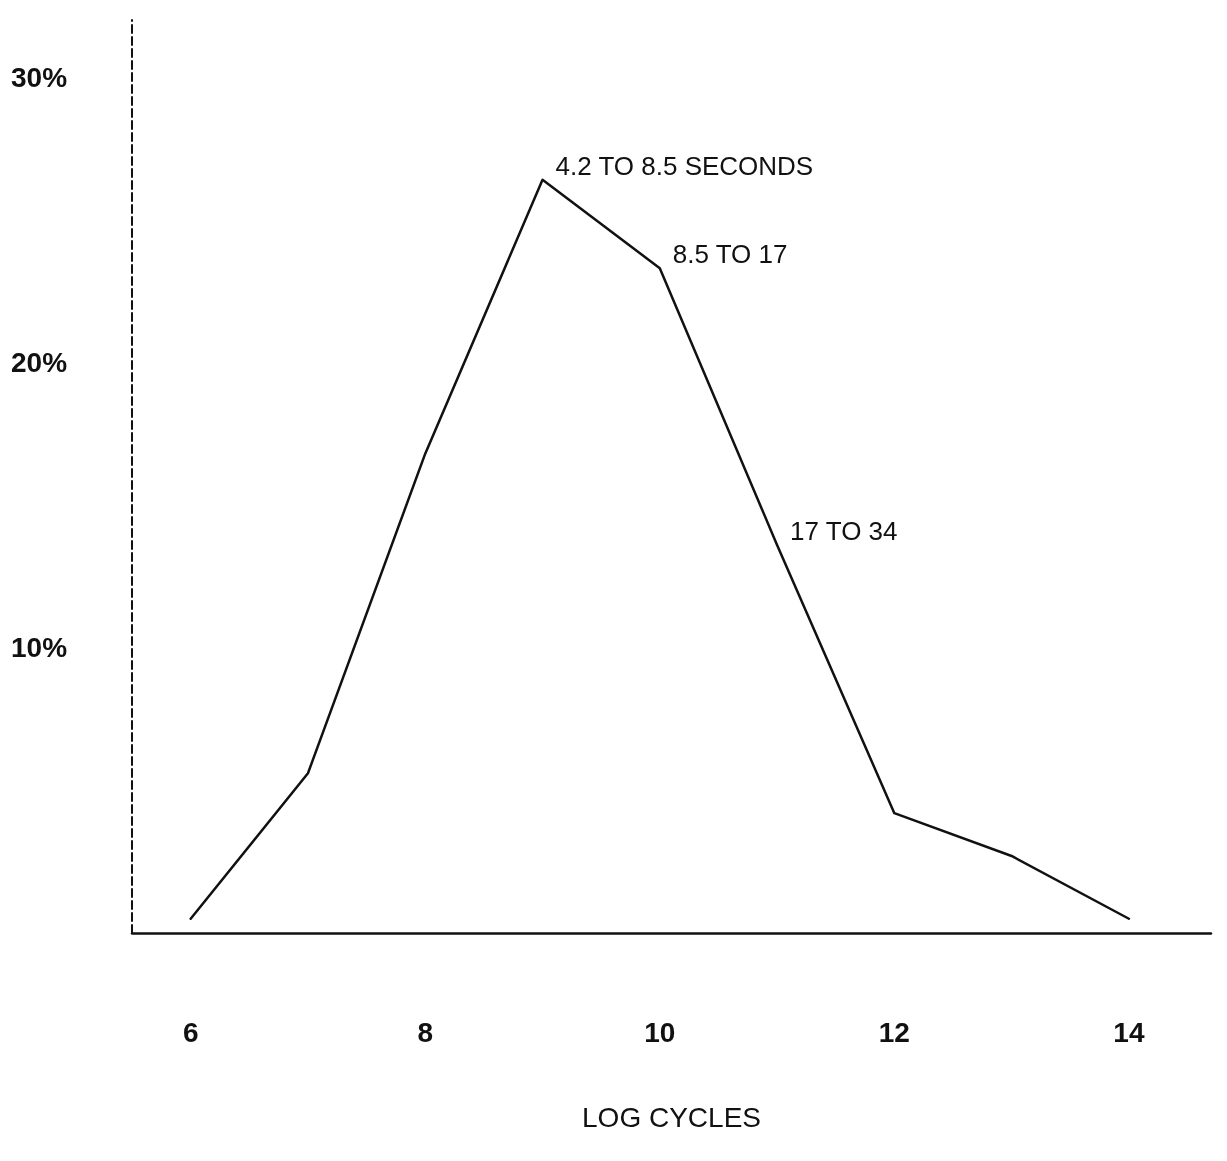  Describe the element at coordinates (1129, 1032) in the screenshot. I see `x-tick-label: 14` at that location.